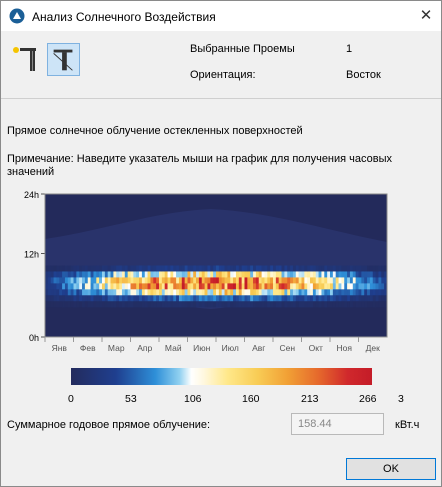  I want to click on shading-tool-button, so click(63, 59).